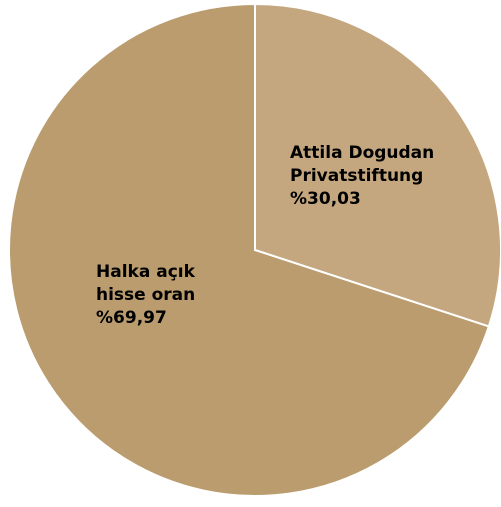 This screenshot has height=507, width=501. I want to click on slice-label-attila: Attila Dogudan Privatstiftung %30,03, so click(365, 176).